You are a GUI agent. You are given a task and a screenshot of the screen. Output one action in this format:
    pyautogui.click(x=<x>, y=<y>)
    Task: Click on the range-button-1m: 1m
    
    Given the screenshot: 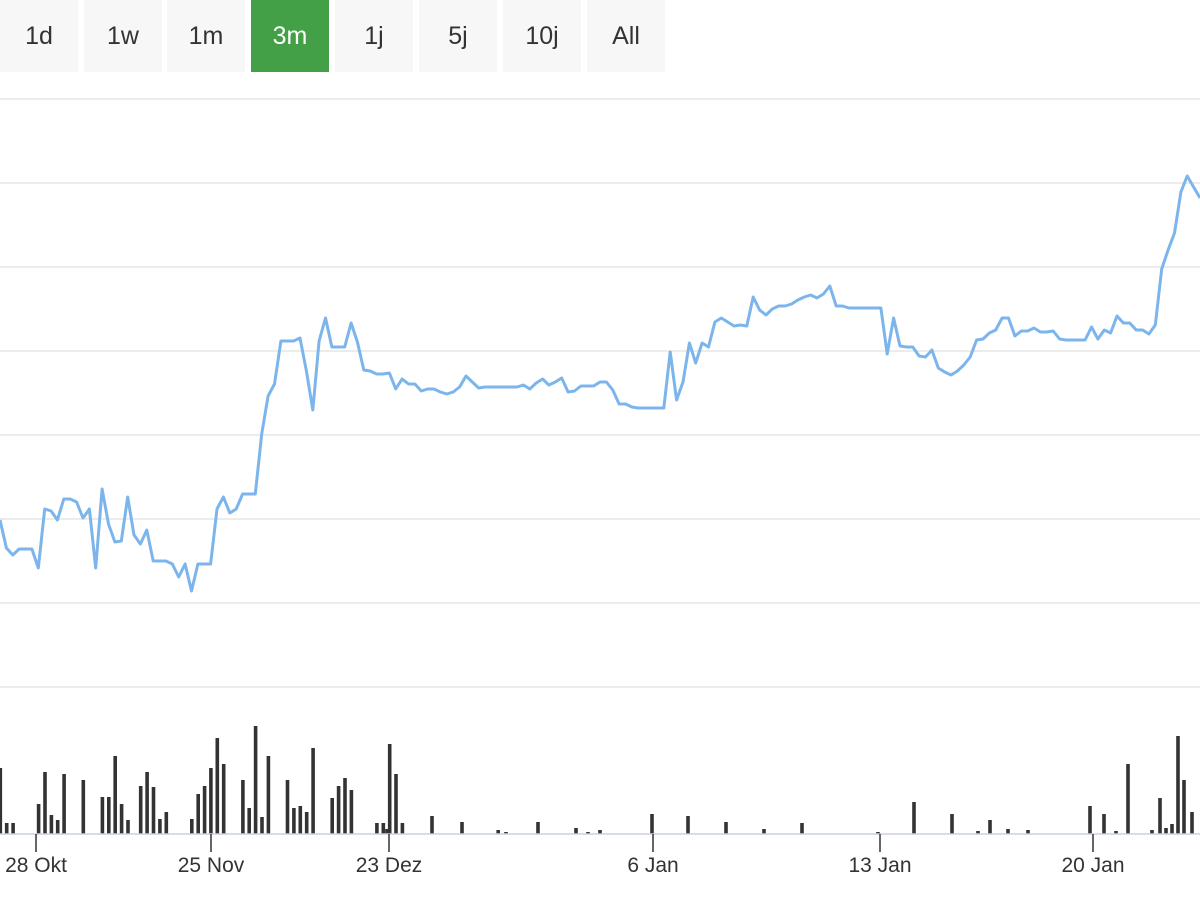 What is the action you would take?
    pyautogui.click(x=206, y=36)
    